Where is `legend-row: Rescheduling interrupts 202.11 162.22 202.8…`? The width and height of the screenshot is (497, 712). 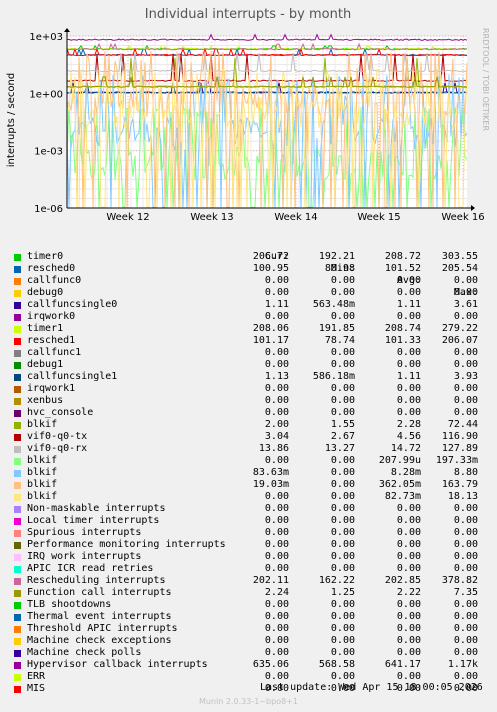 legend-row: Rescheduling interrupts 202.11 162.22 202.8… is located at coordinates (248, 581).